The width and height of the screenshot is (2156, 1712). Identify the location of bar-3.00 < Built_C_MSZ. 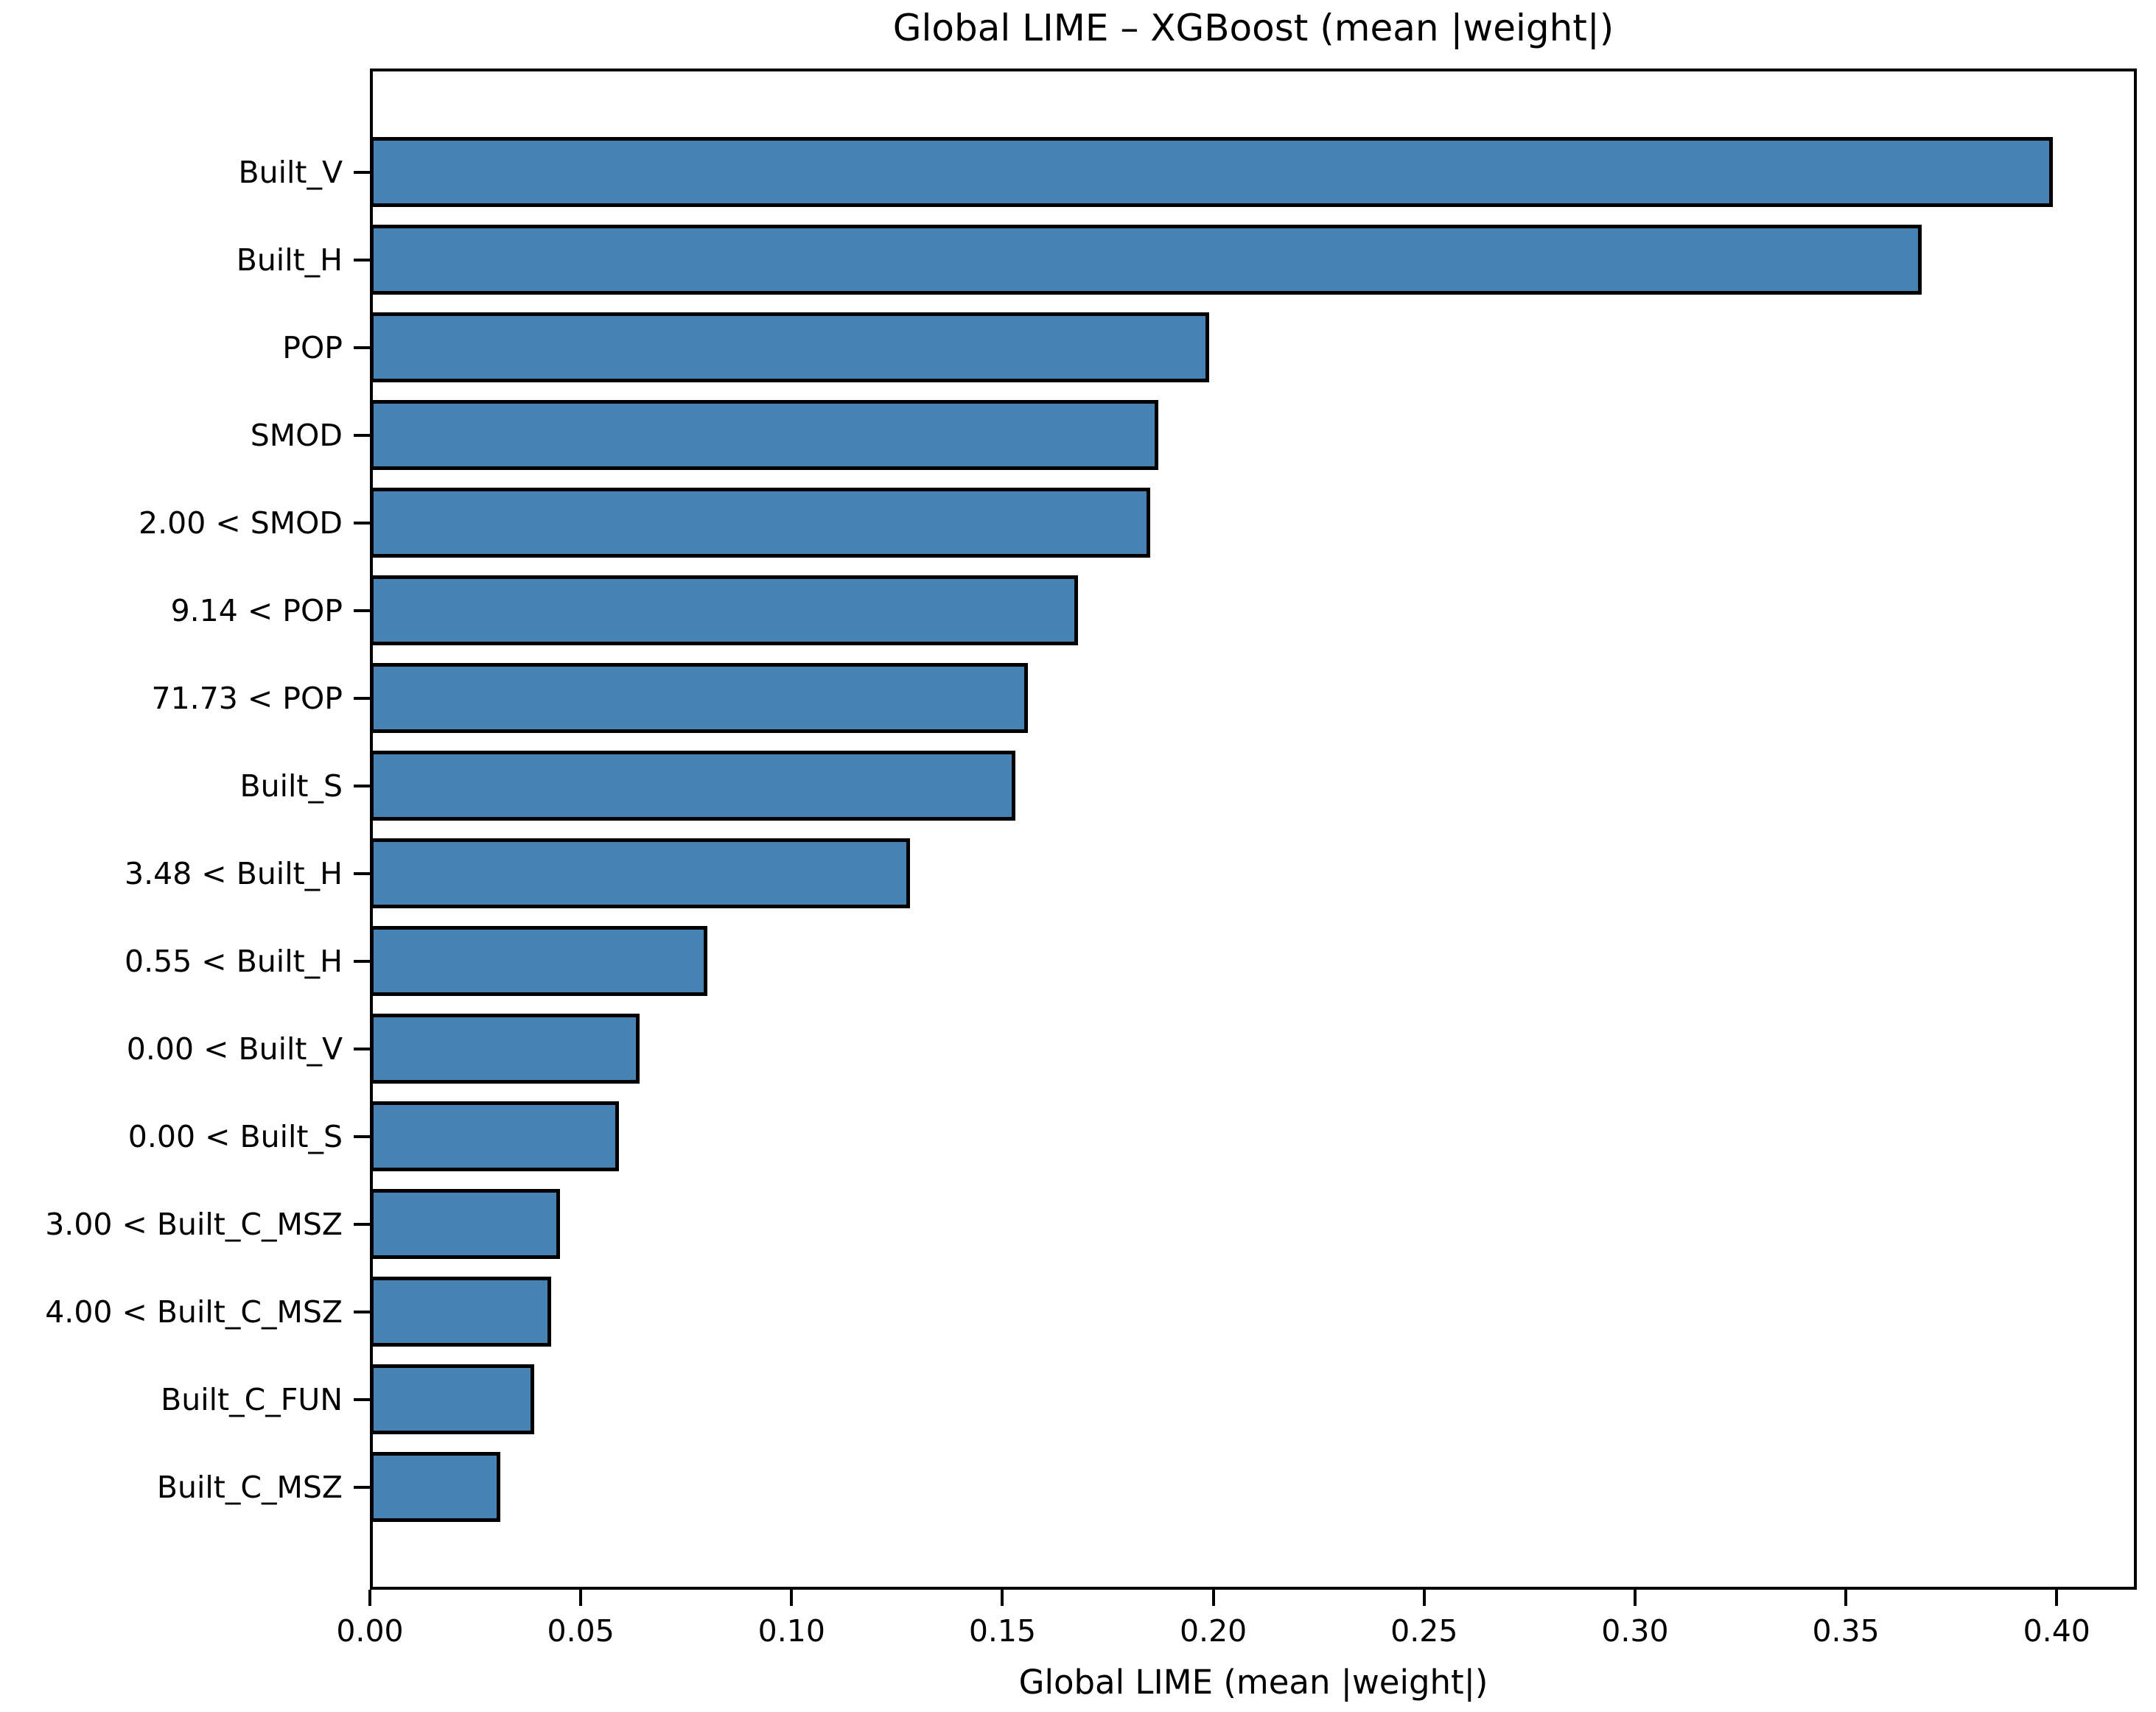
(465, 1224).